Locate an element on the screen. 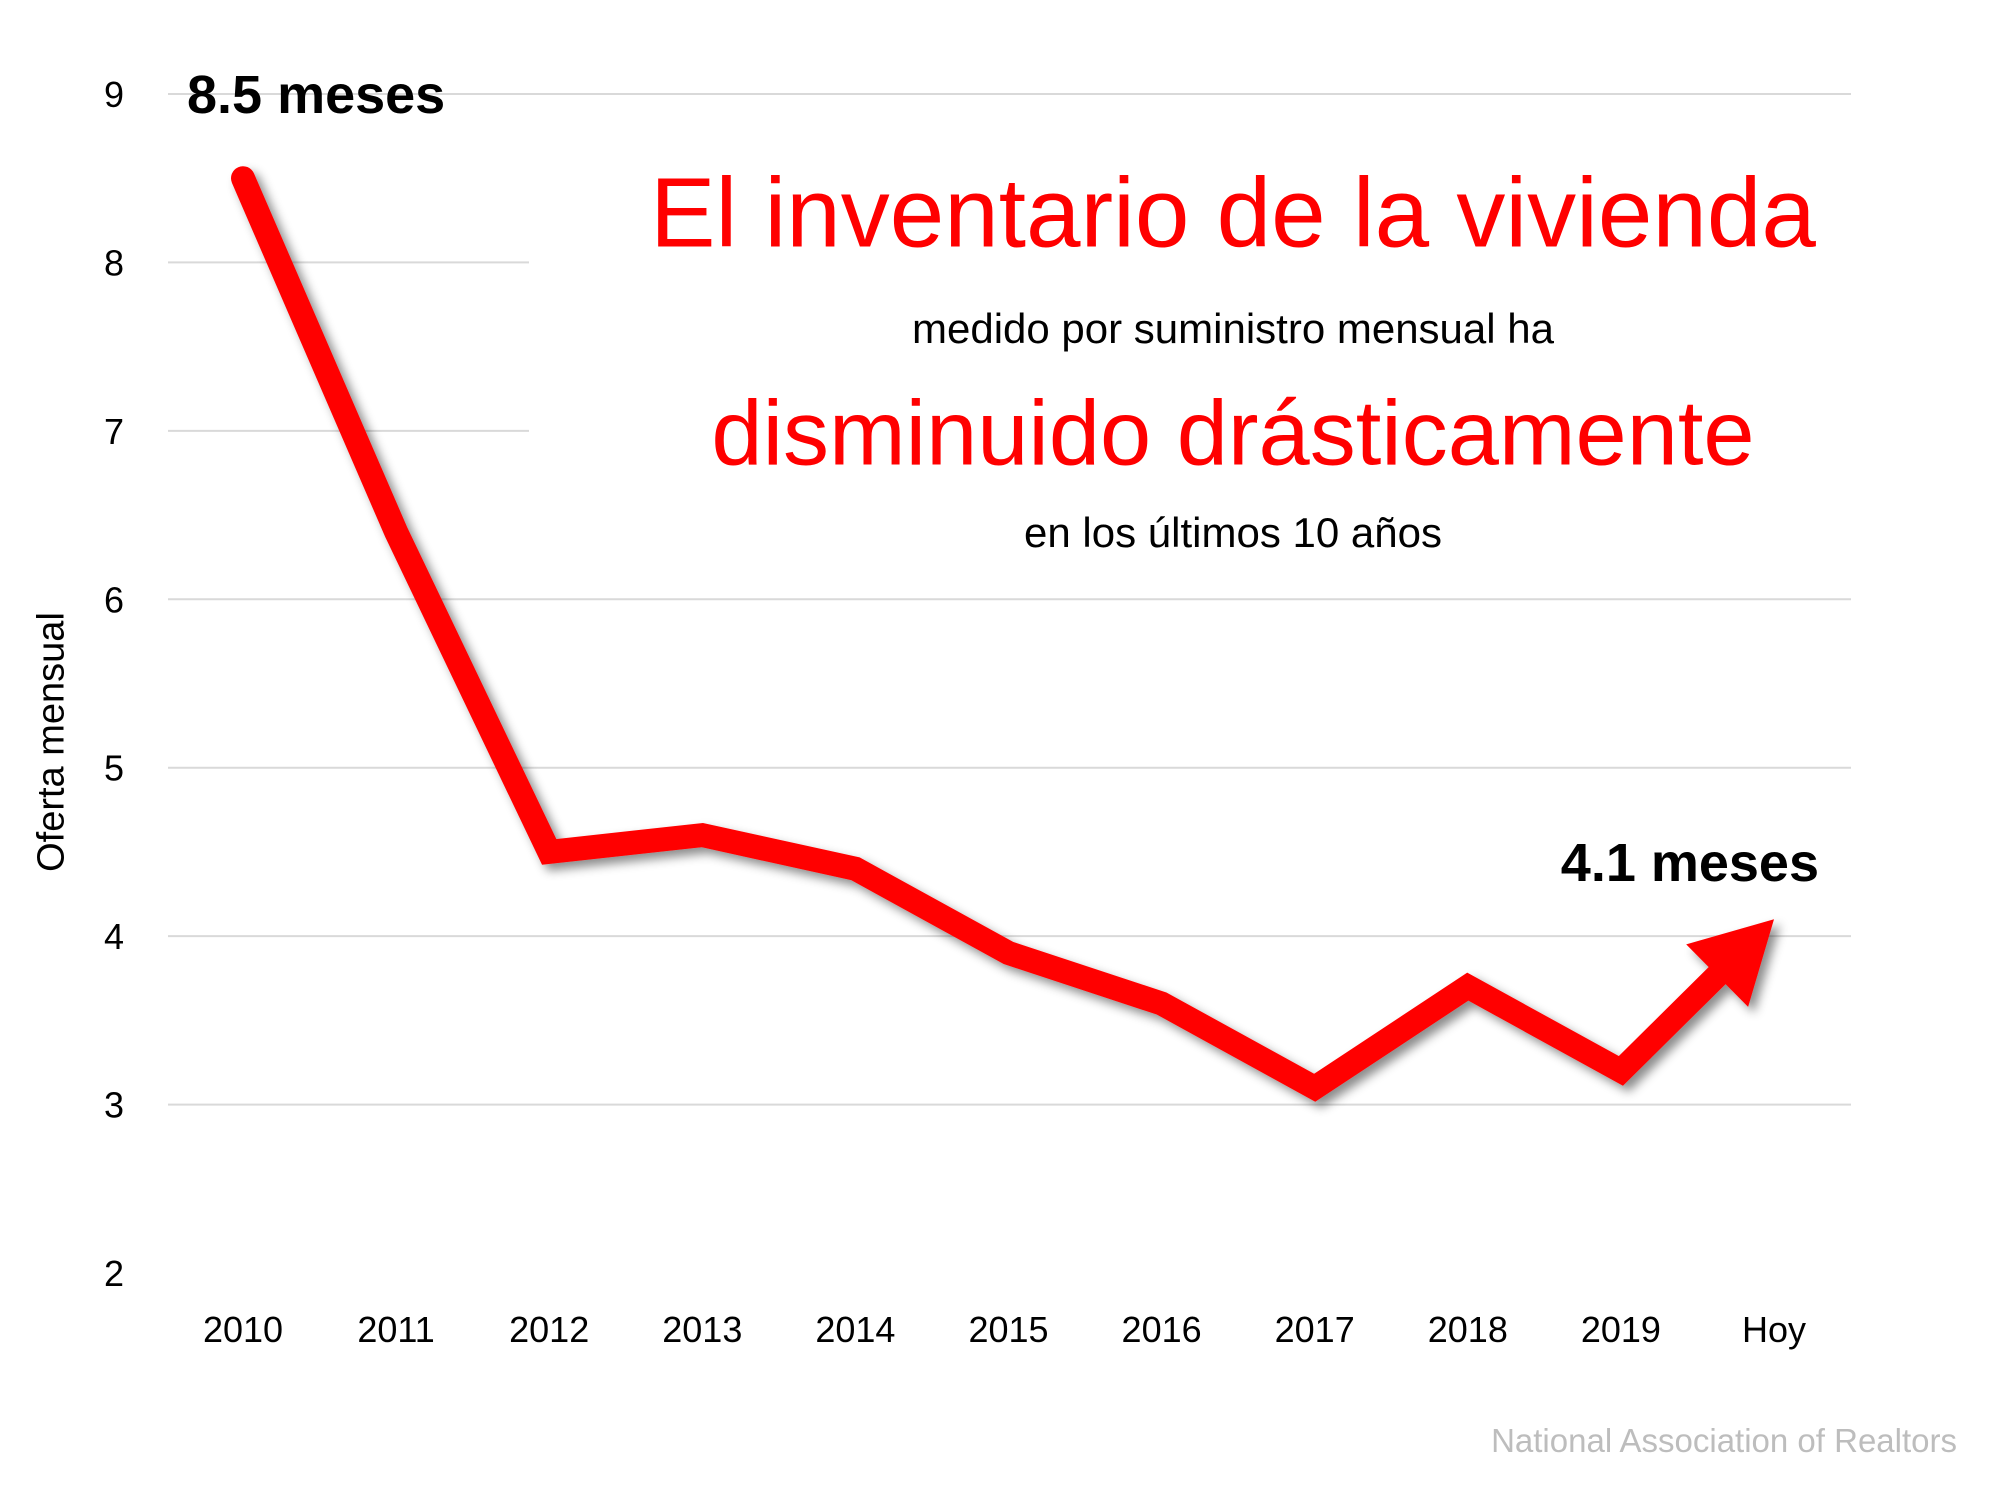 This screenshot has width=2000, height=1500. x-tick-label: Hoy is located at coordinates (1774, 1329).